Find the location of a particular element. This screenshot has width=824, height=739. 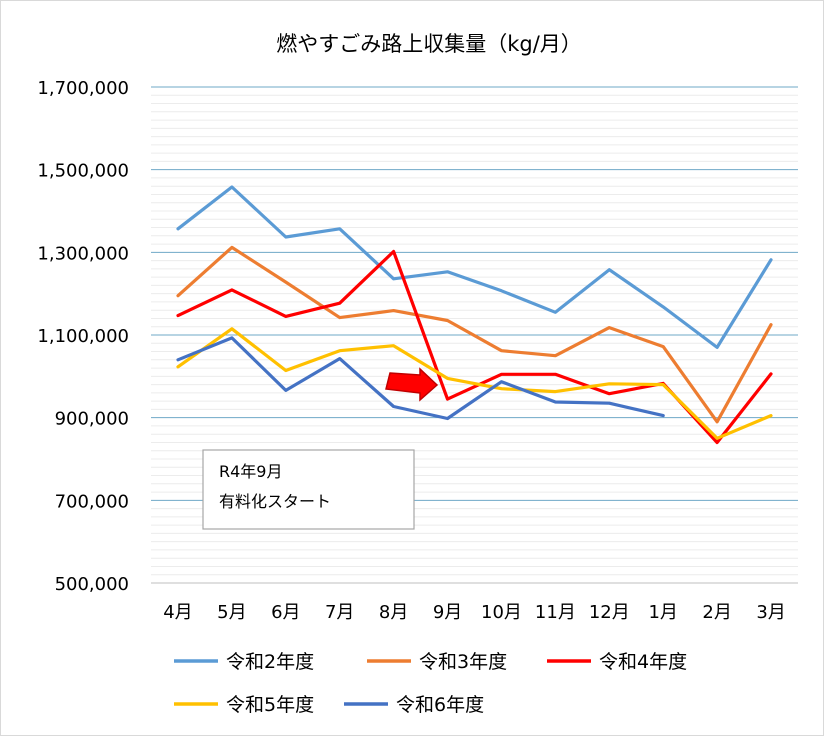

x-tick-label: 8月 is located at coordinates (393, 612).